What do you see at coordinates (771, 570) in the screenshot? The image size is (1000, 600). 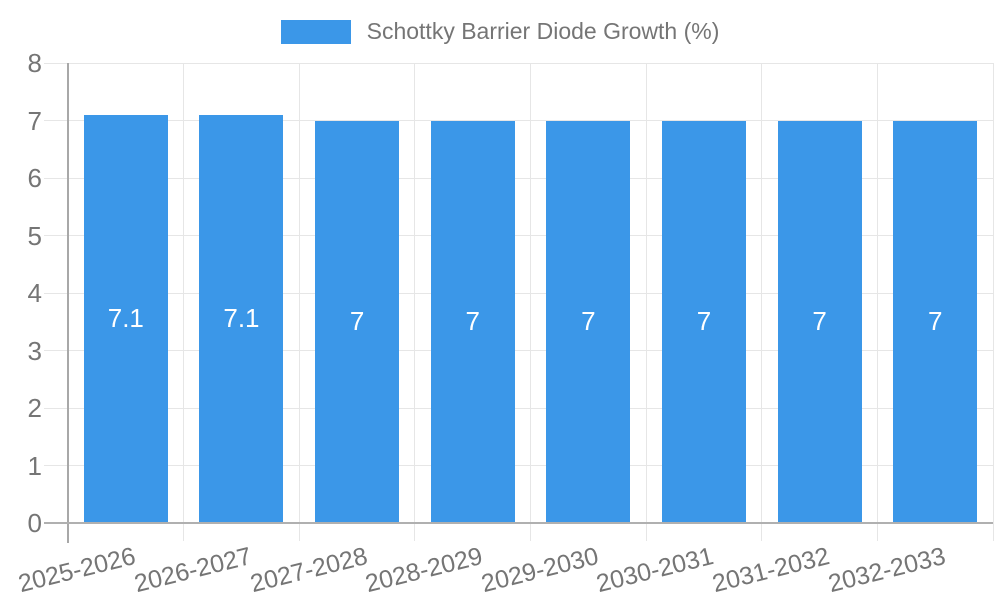 I see `x-axis-label: 2031-2032` at bounding box center [771, 570].